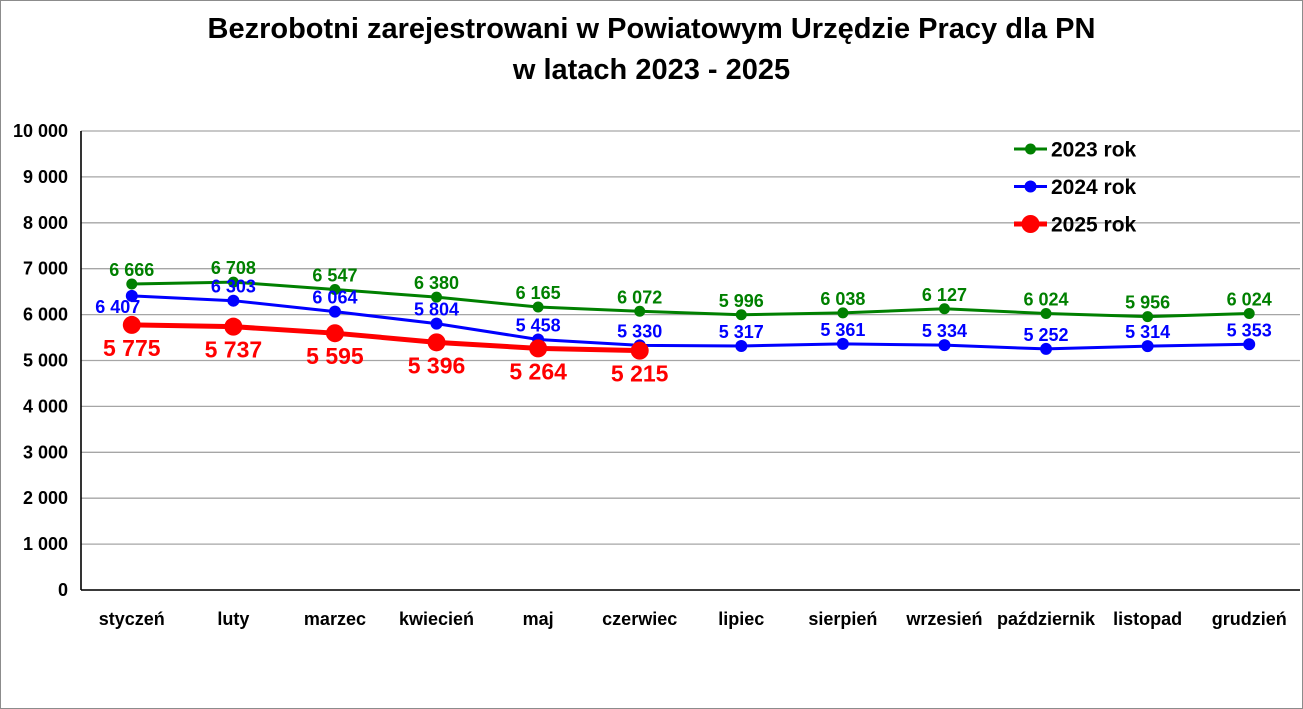  I want to click on legend-item: 2024 rok, so click(1075, 187).